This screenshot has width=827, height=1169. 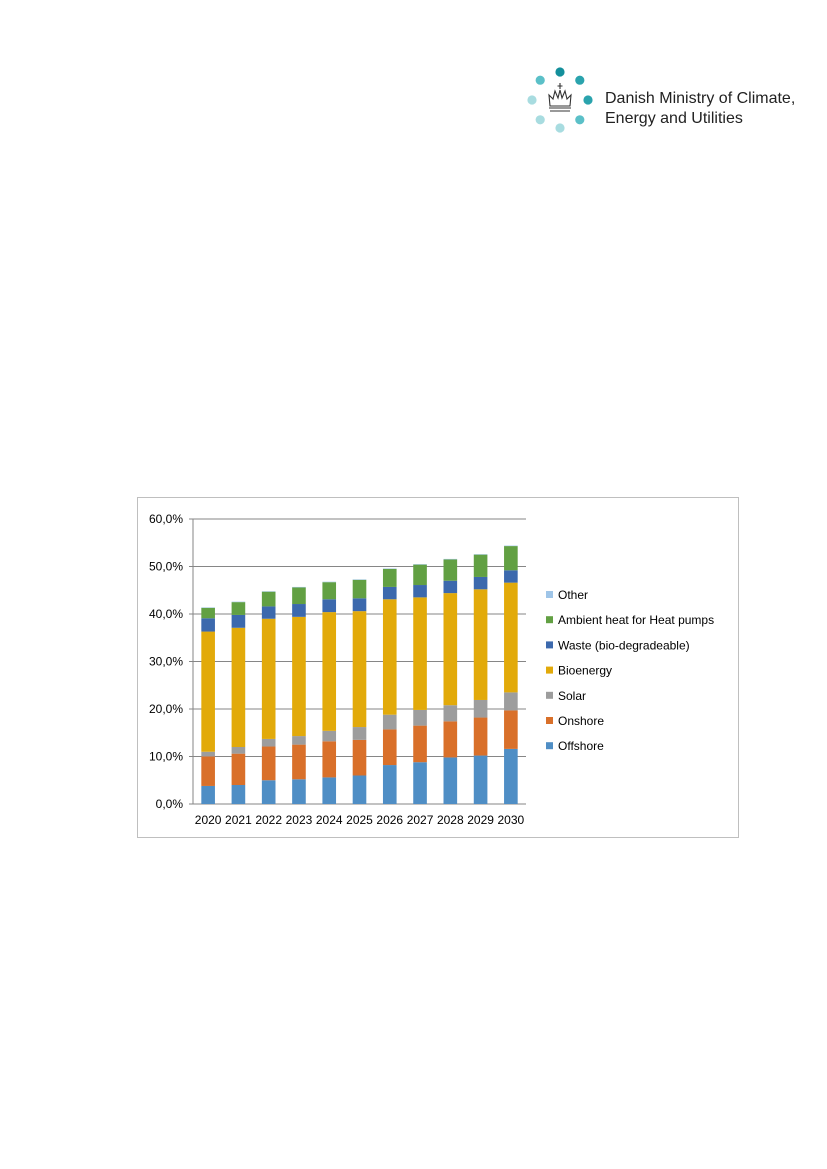 What do you see at coordinates (208, 820) in the screenshot?
I see `x-tick-label: 2020` at bounding box center [208, 820].